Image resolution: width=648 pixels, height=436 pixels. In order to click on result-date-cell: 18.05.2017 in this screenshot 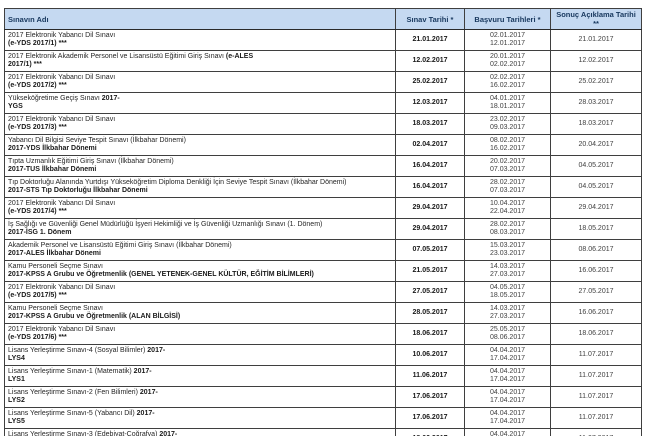, I will do `click(596, 229)`.